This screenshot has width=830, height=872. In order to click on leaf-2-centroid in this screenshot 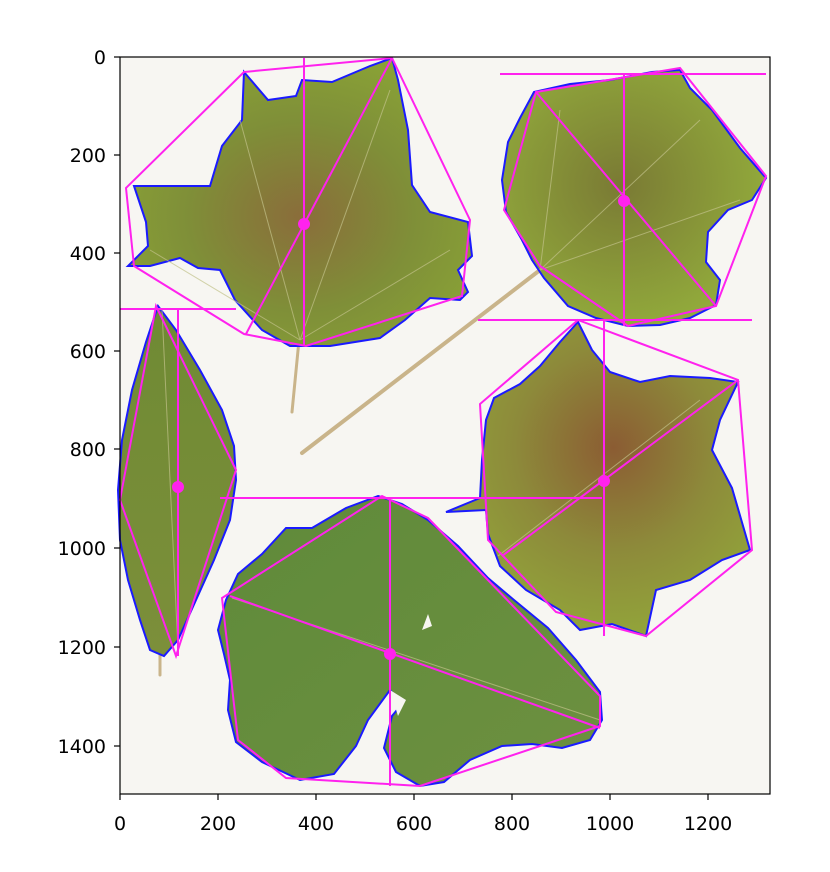, I will do `click(624, 201)`.